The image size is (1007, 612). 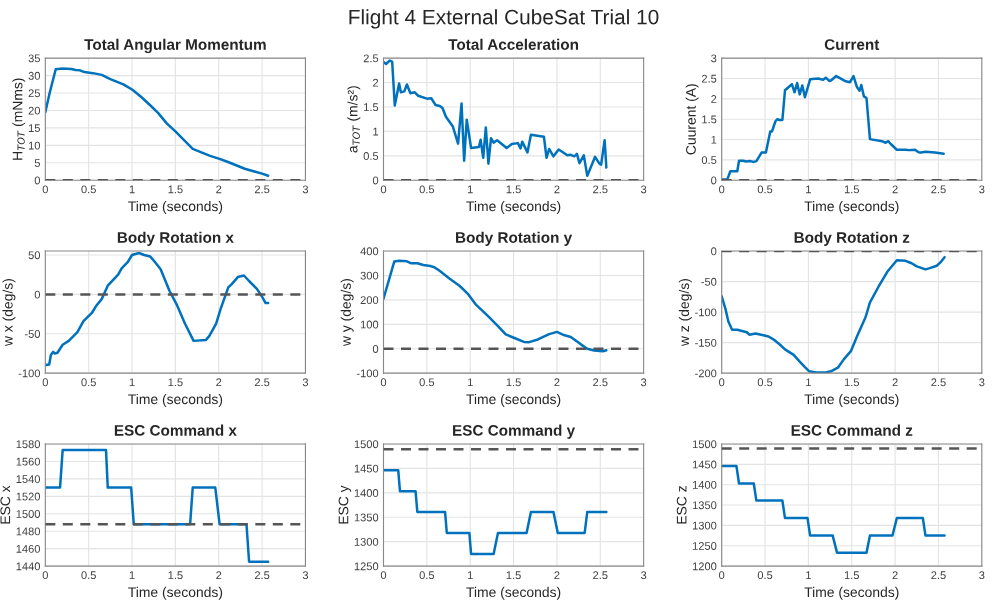 I want to click on y-tick-label: 50, so click(x=34, y=255).